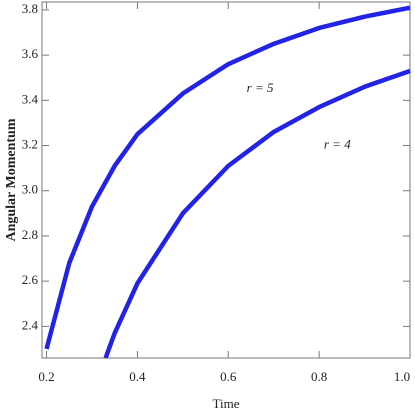 This screenshot has height=416, width=415. Describe the element at coordinates (402, 376) in the screenshot. I see `x-tick-label: 1.0` at that location.